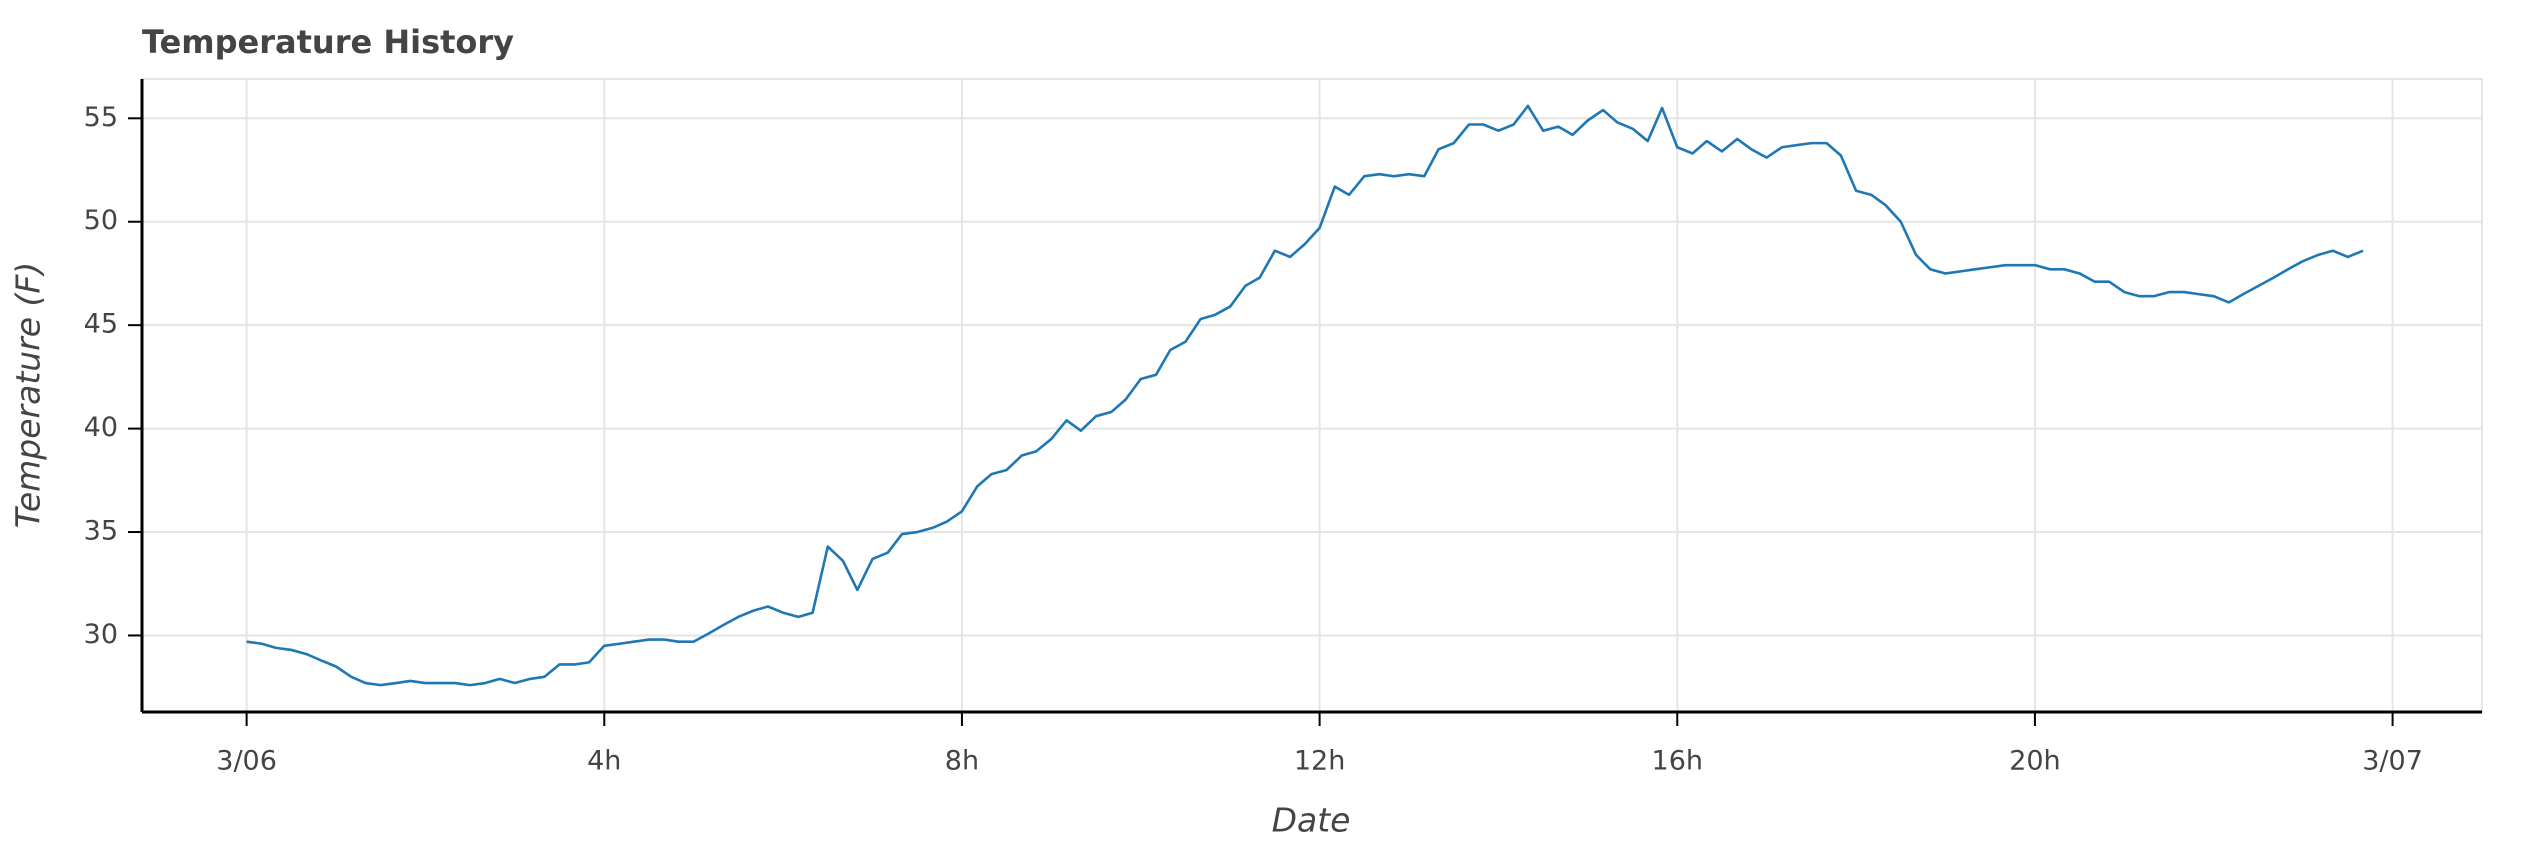 This screenshot has width=2531, height=843. I want to click on x-tick-label: 4h, so click(604, 761).